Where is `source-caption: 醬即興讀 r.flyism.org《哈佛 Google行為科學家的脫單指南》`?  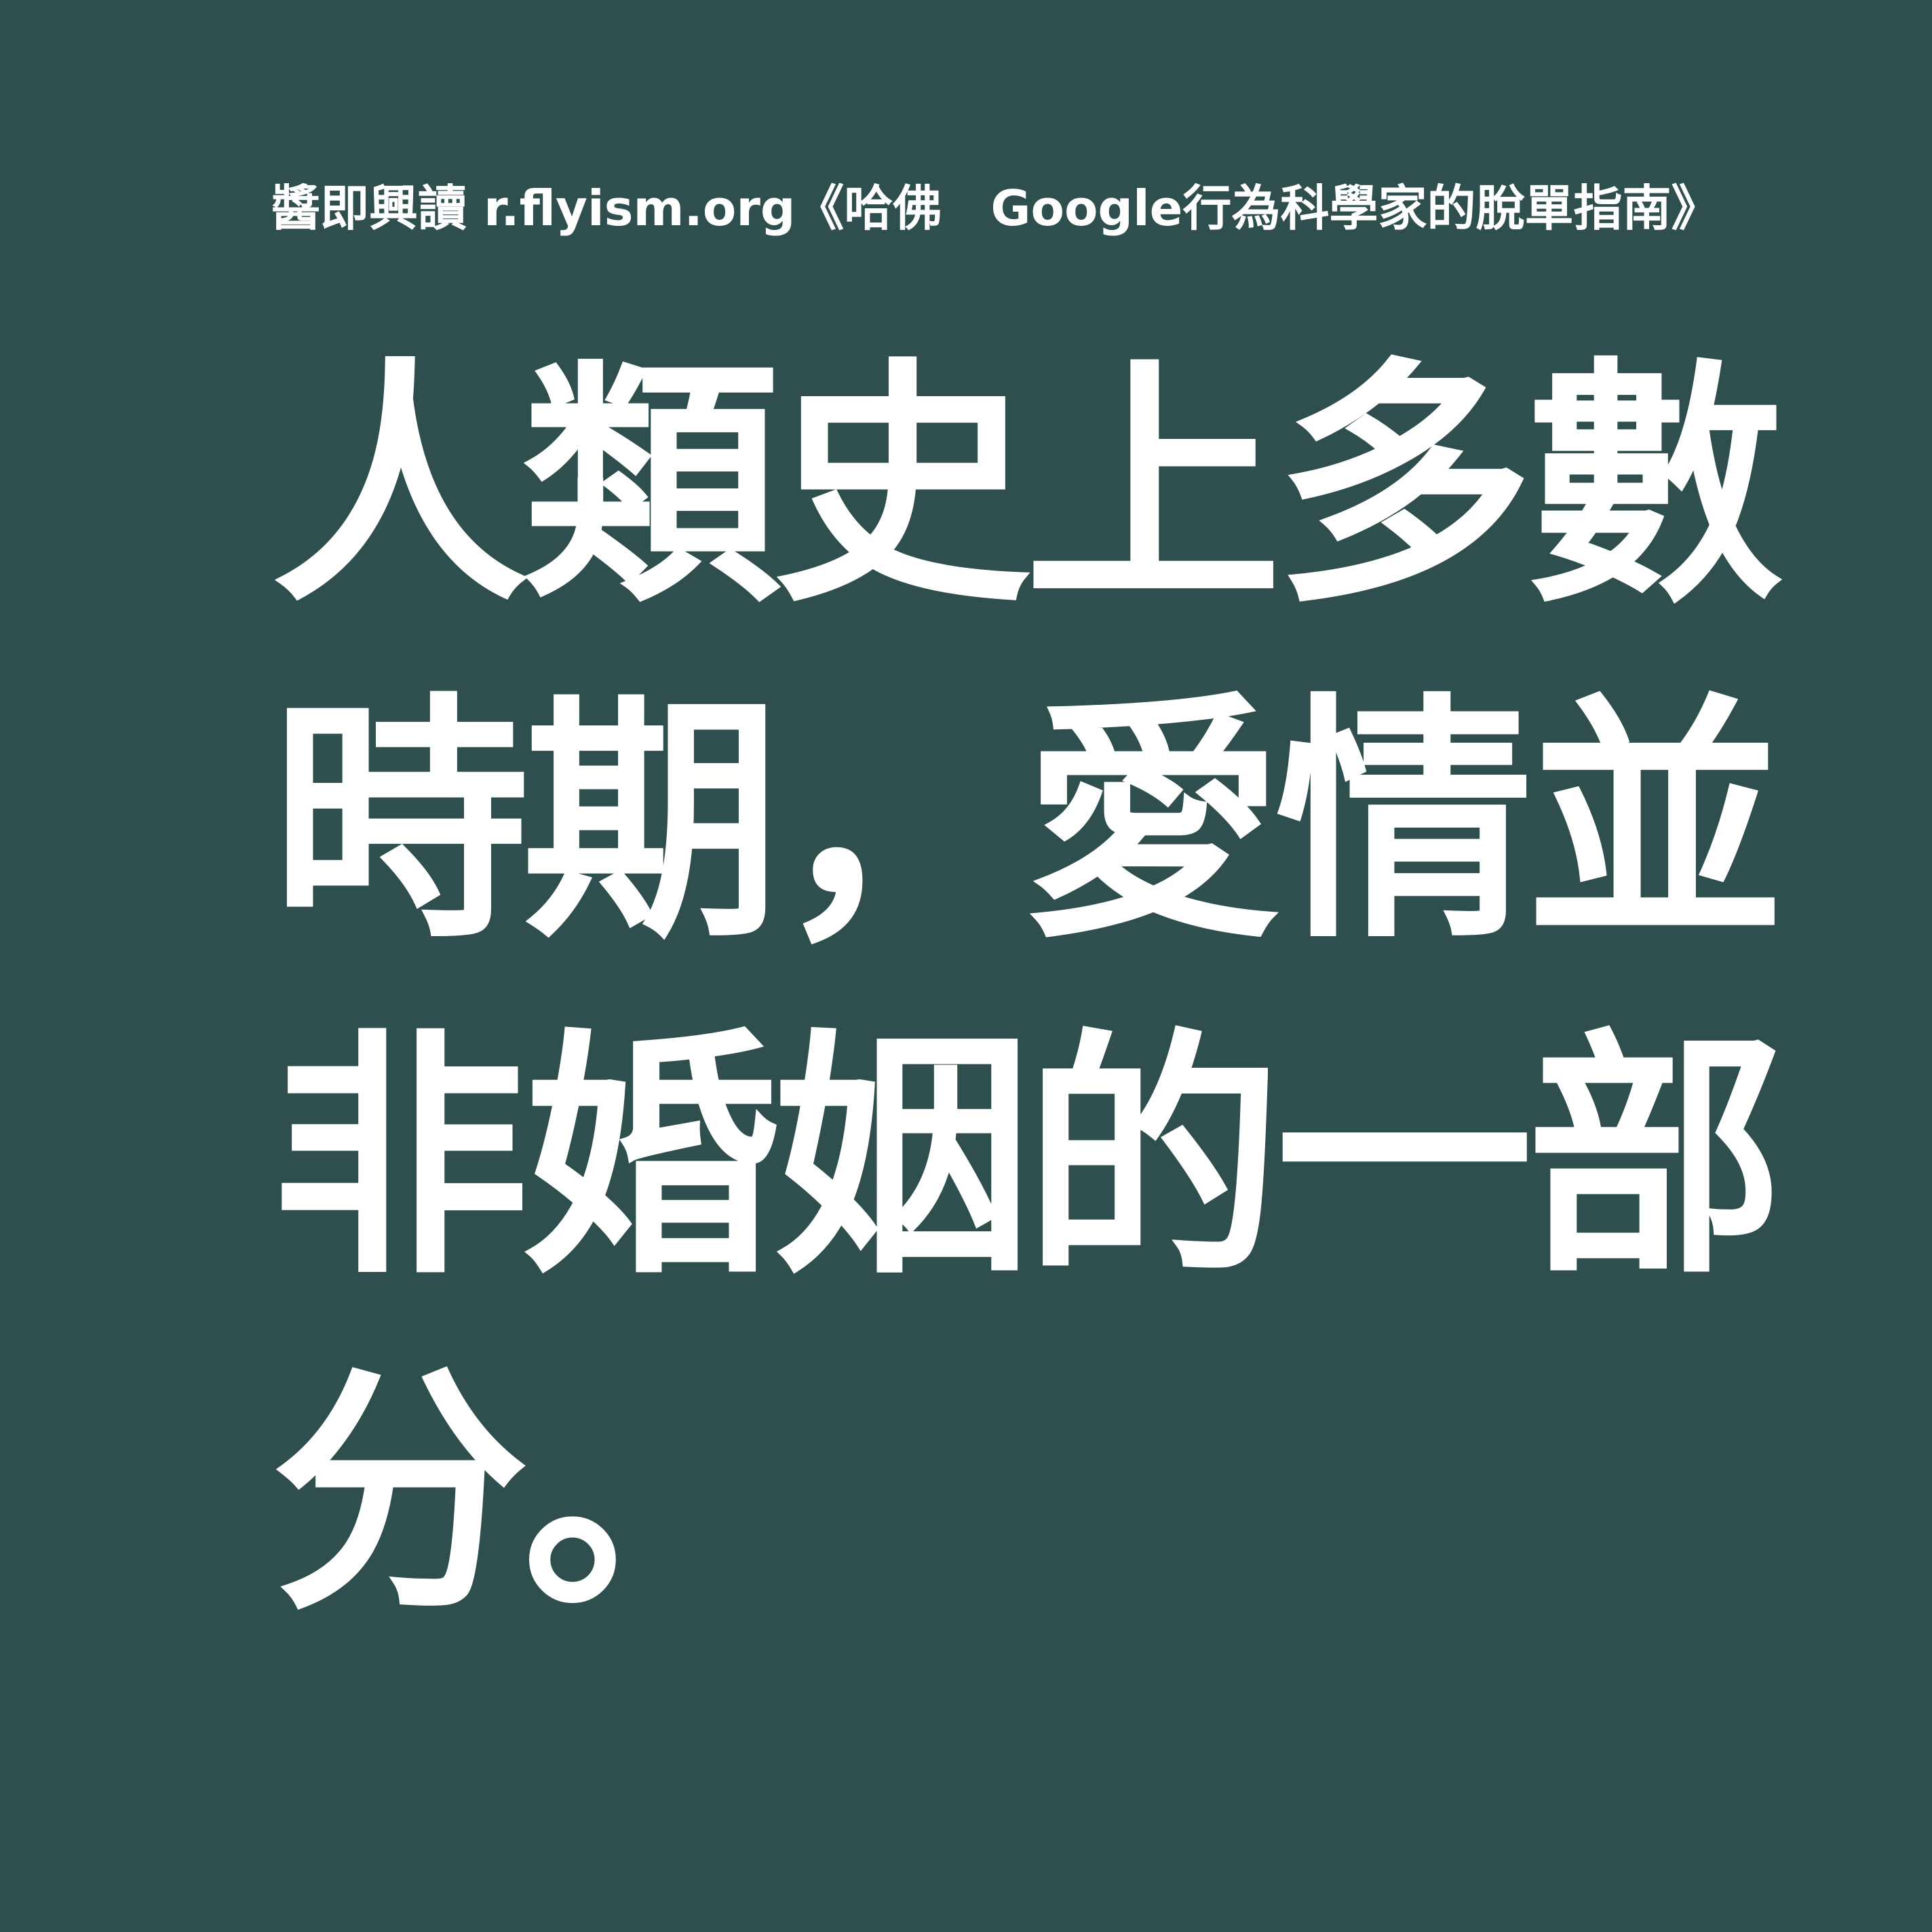
source-caption: 醬即興讀 r.flyism.org《哈佛 Google行為科學家的脫單指南》 is located at coordinates (995, 208).